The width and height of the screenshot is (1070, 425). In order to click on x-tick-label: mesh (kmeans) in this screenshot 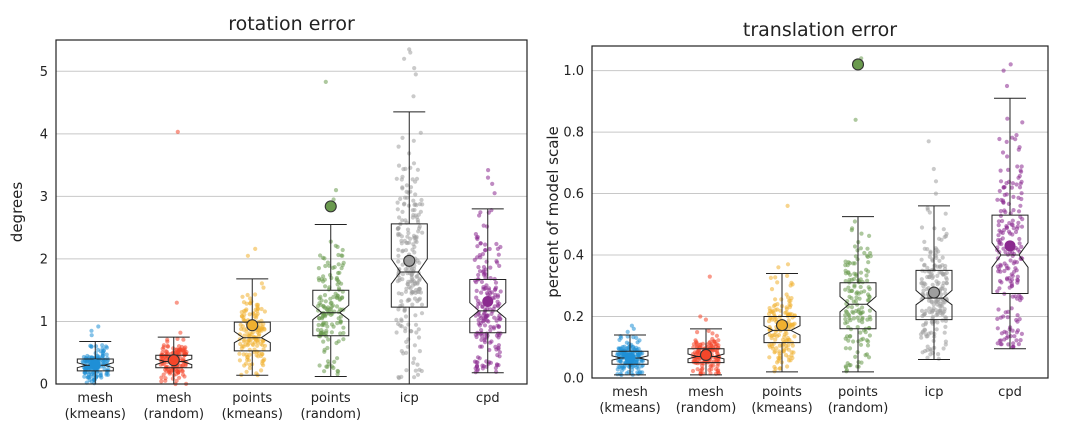, I will do `click(95, 406)`.